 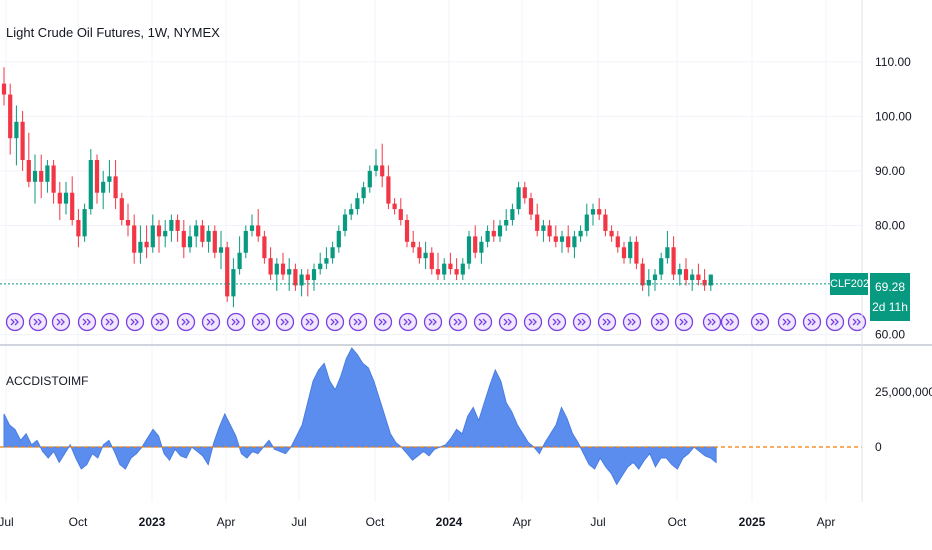 I want to click on price-tick-label: 100.00, so click(x=893, y=116).